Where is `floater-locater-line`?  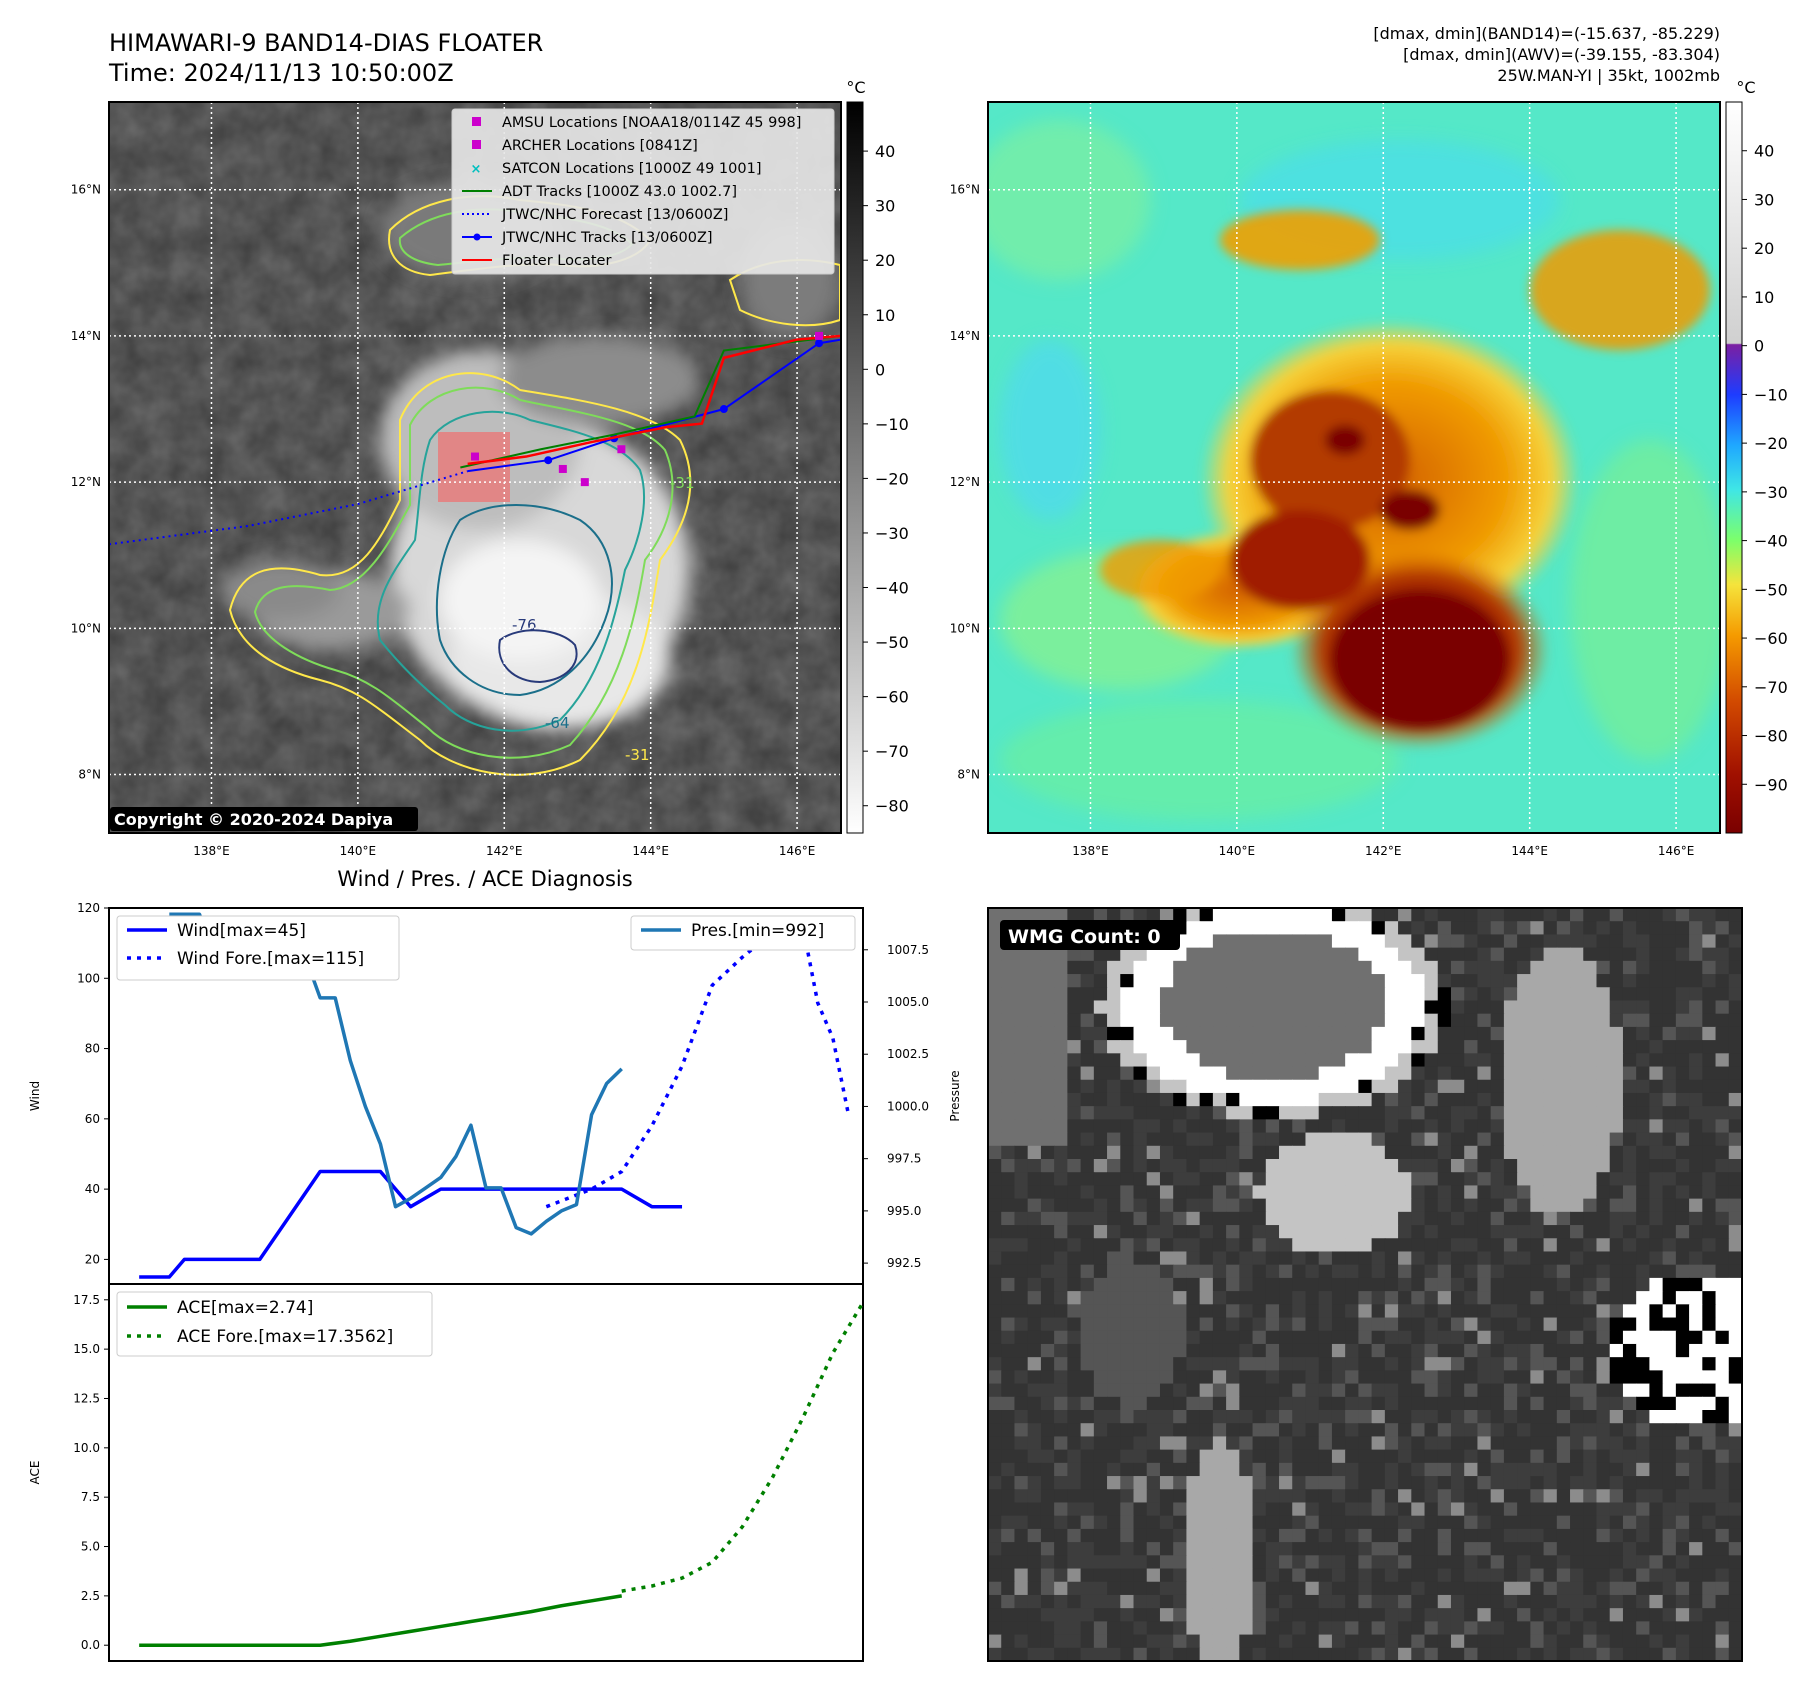
floater-locater-line is located at coordinates (654, 400).